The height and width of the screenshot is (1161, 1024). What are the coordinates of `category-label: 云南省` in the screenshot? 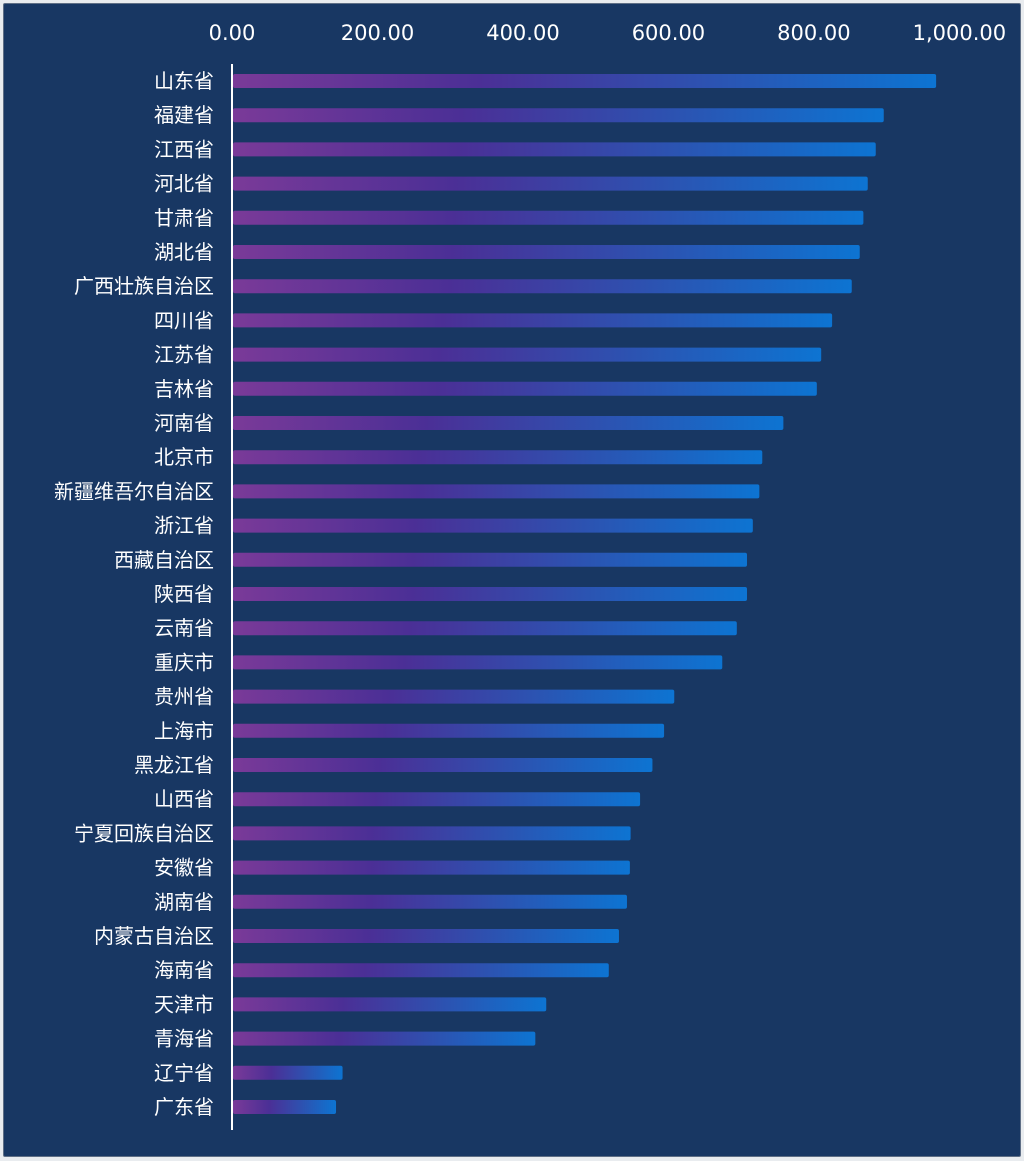 It's located at (184, 628).